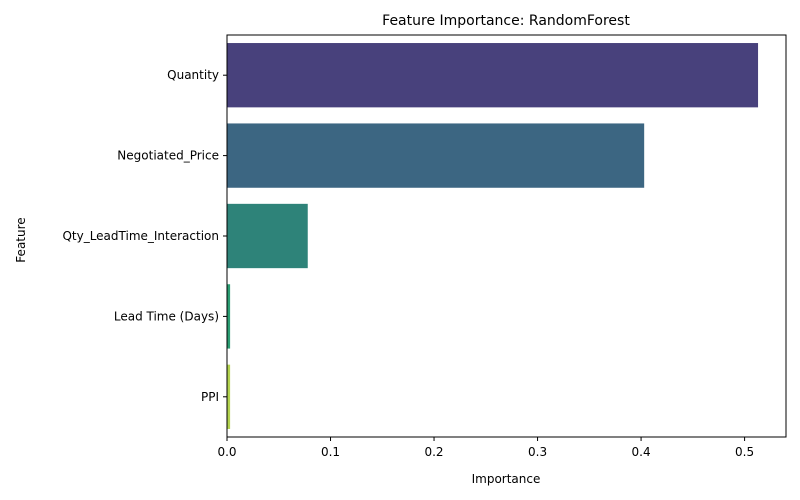 The width and height of the screenshot is (800, 500). What do you see at coordinates (506, 21) in the screenshot?
I see `chart-title: Feature Importance: RandomForest` at bounding box center [506, 21].